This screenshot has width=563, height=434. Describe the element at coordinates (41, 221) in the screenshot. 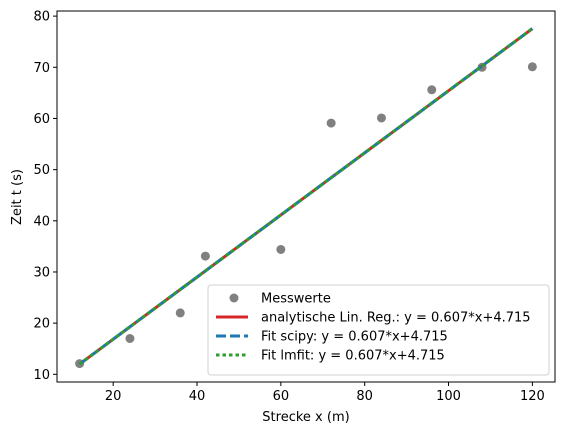

I see `y-tick-label: 40` at that location.